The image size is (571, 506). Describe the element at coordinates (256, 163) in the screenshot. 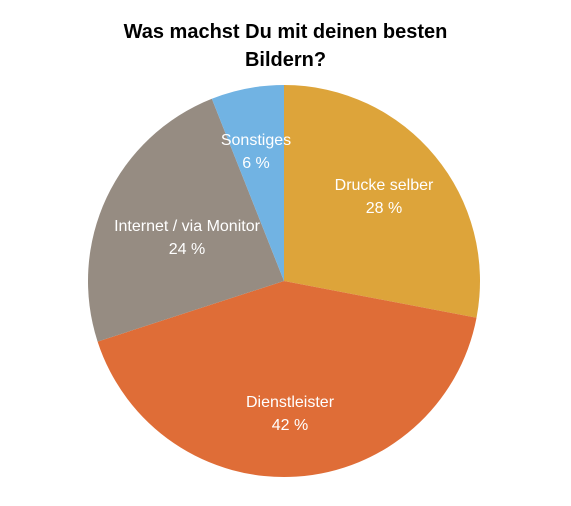

I see `slice-value-3: 6 %` at that location.